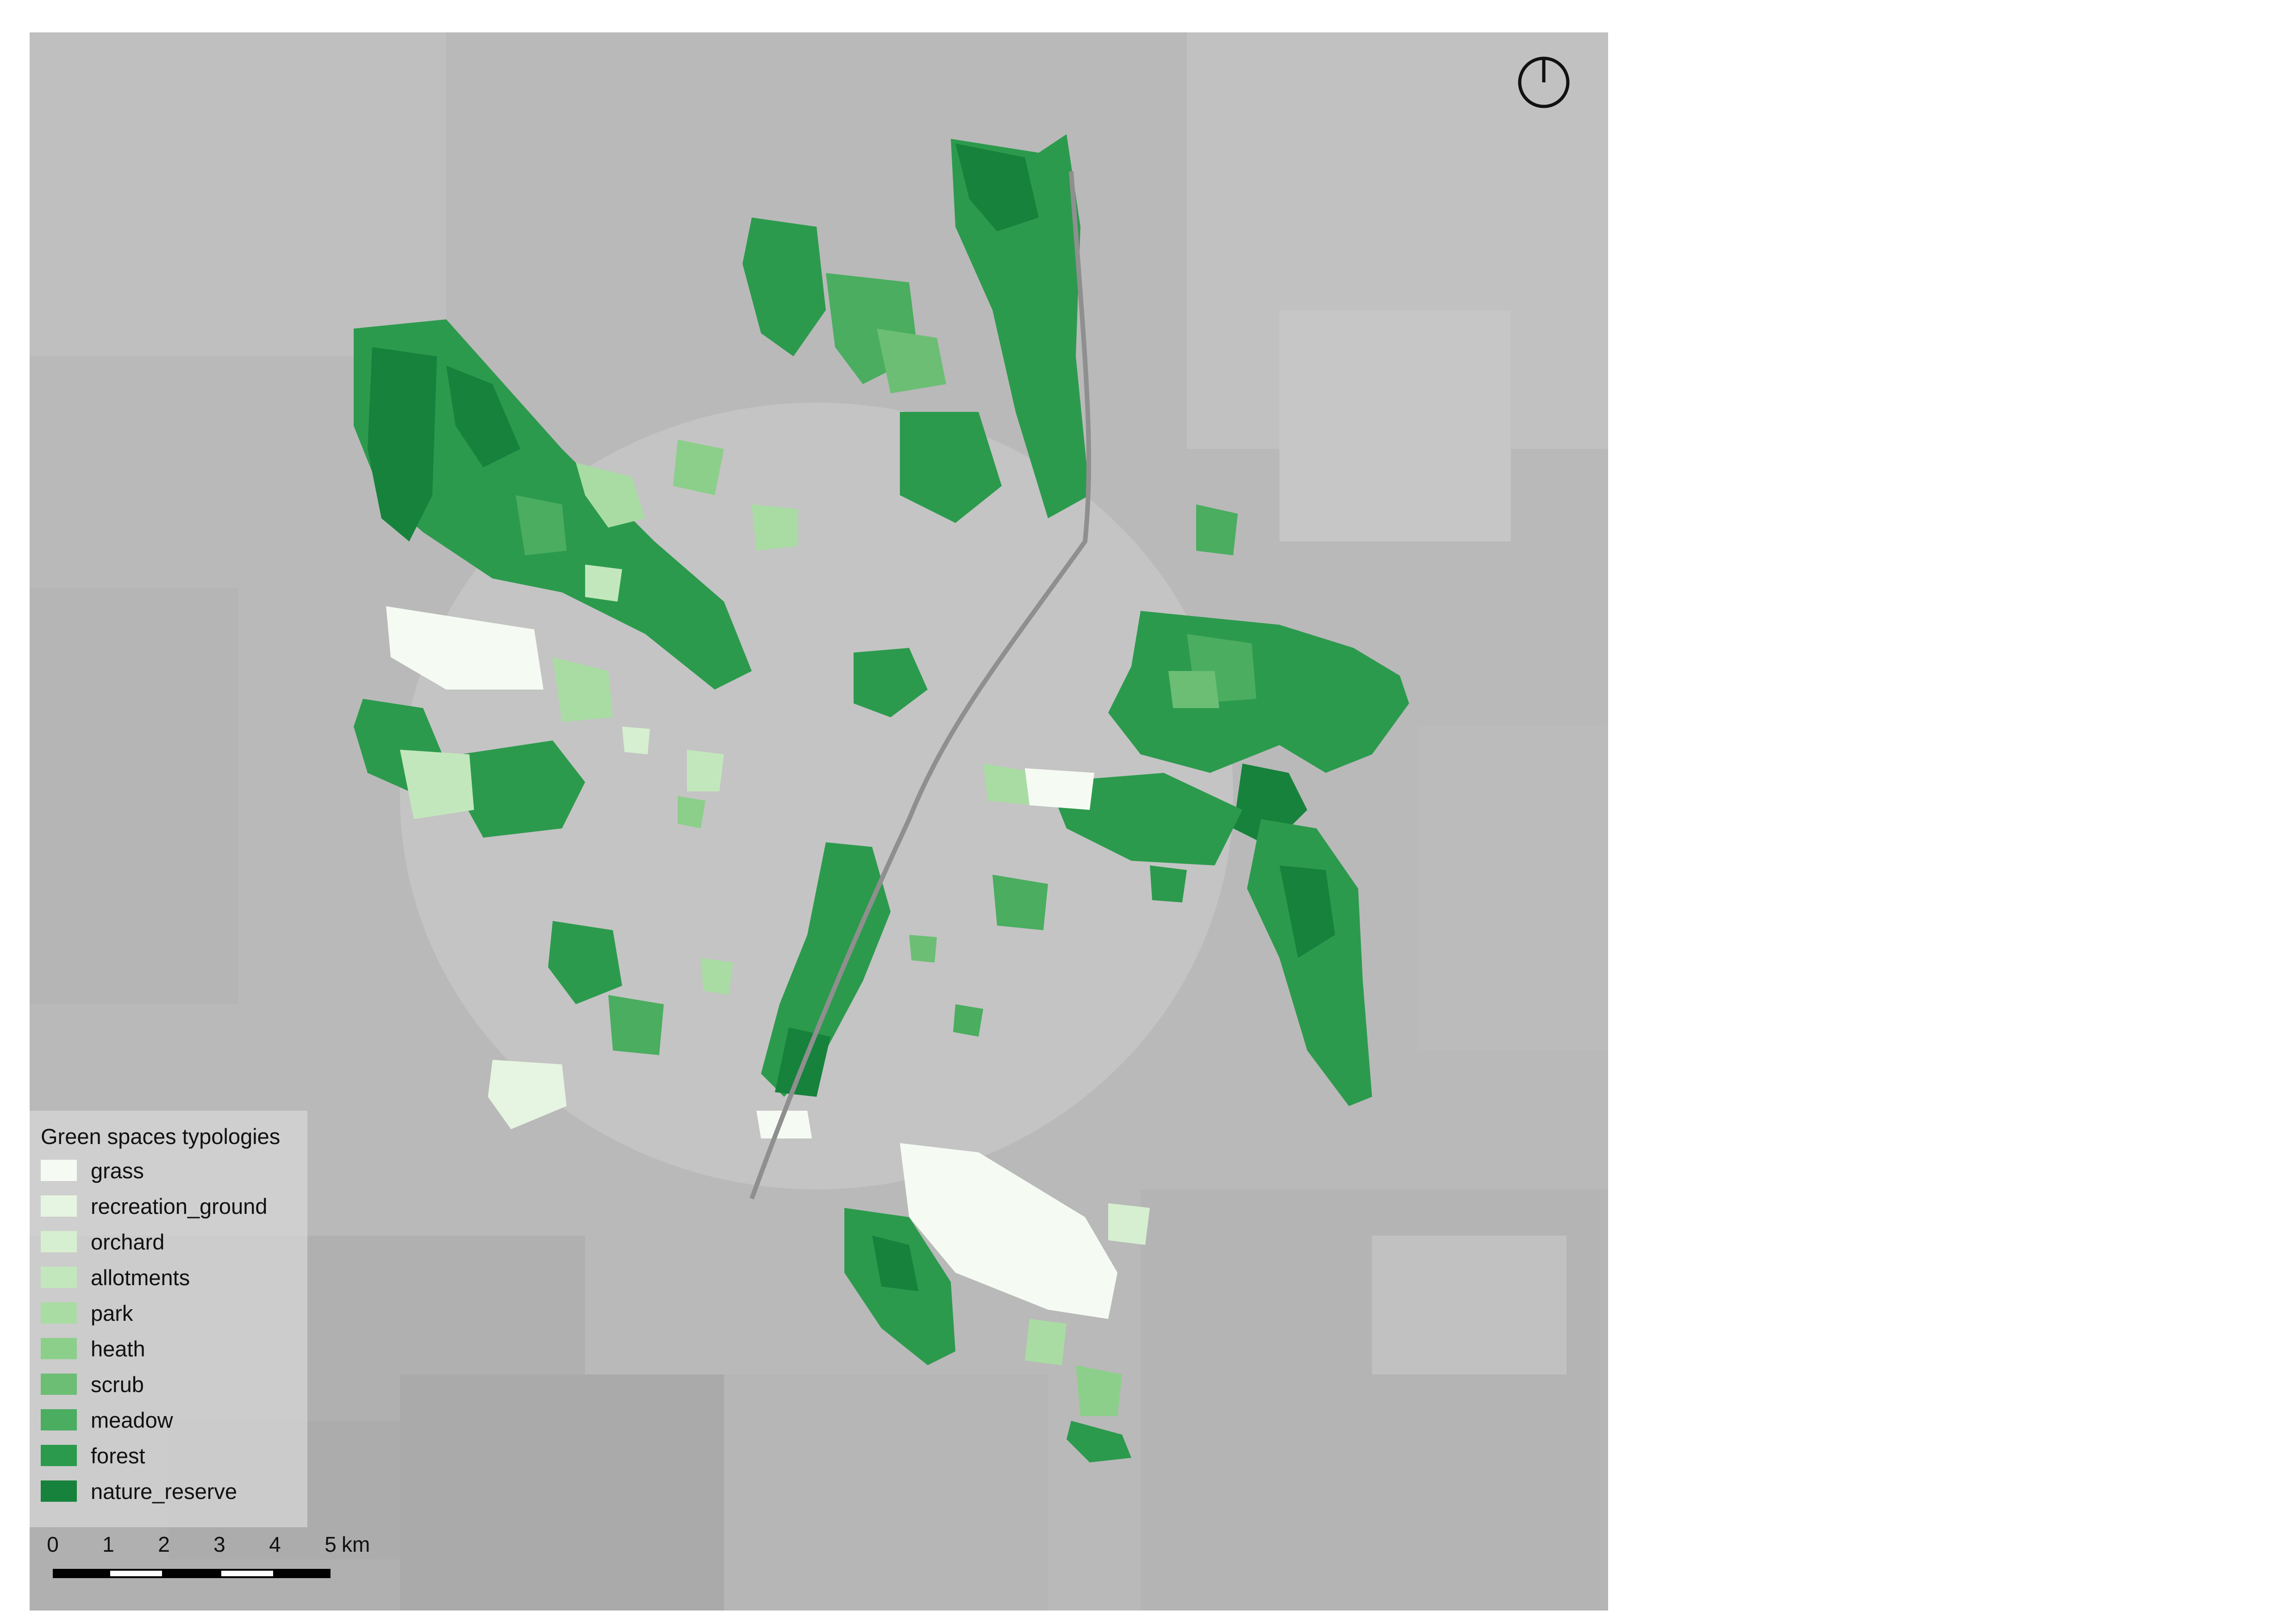 The image size is (2296, 1623). I want to click on scale-tick-label: 5, so click(330, 1544).